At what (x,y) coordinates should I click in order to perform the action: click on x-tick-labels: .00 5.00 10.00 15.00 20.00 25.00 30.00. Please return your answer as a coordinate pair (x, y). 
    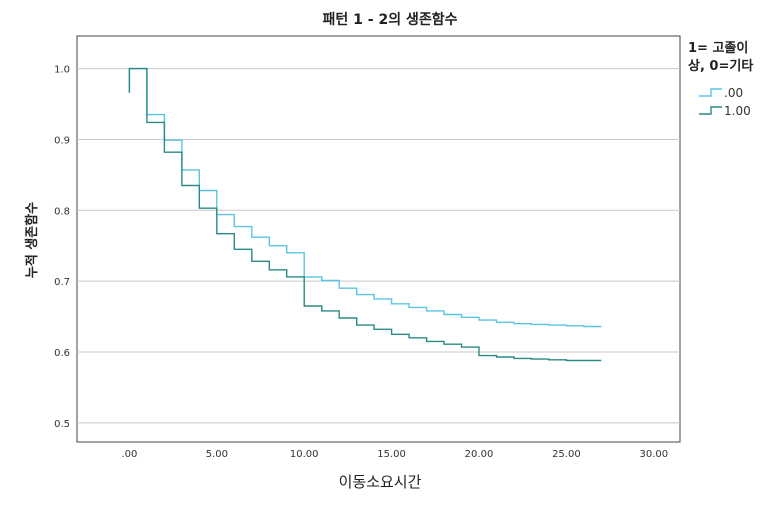
    Looking at the image, I should click on (394, 454).